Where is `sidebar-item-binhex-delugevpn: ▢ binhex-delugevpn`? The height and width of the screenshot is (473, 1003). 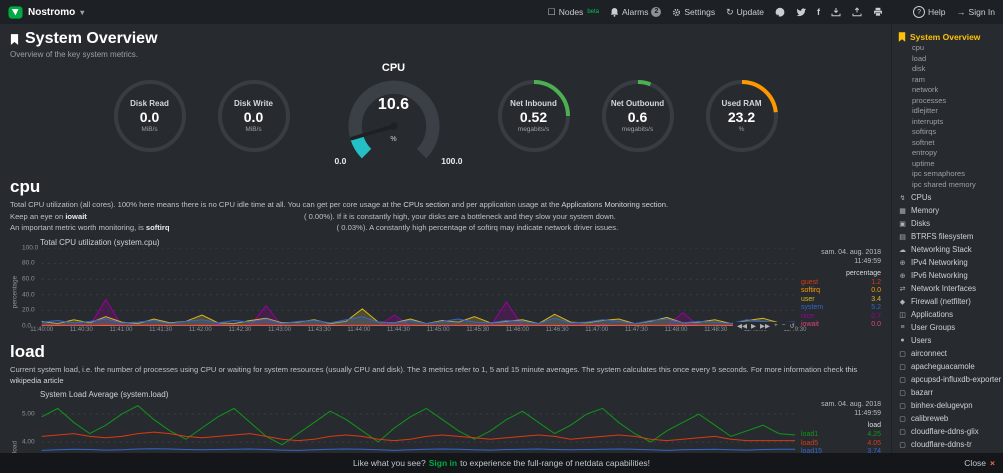
sidebar-item-binhex-delugevpn: ▢ binhex-delugevpn is located at coordinates (948, 405).